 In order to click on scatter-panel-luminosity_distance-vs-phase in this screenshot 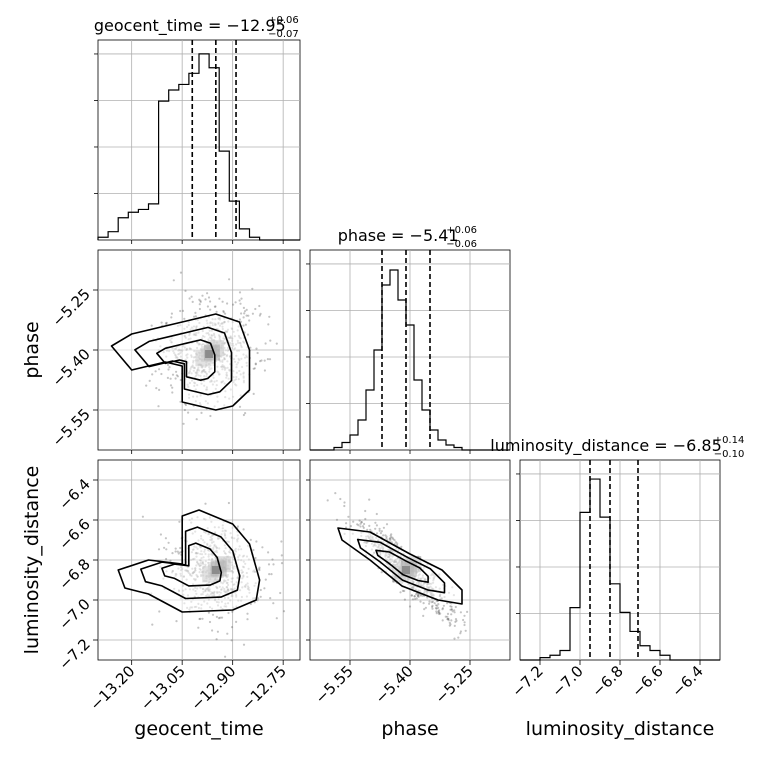, I will do `click(410, 560)`.